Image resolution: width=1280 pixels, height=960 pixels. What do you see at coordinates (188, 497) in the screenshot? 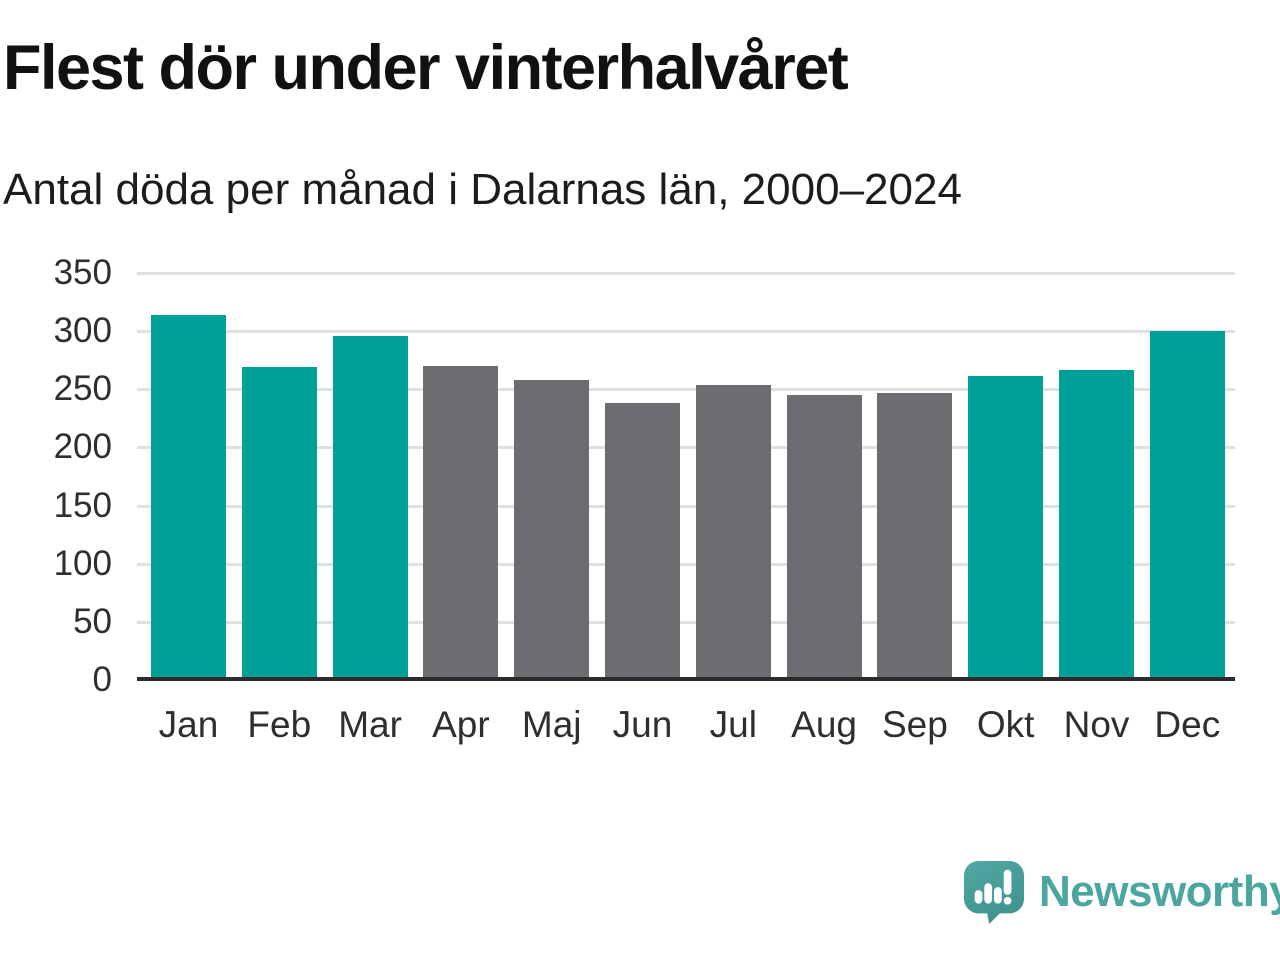
I see `bar-jan` at bounding box center [188, 497].